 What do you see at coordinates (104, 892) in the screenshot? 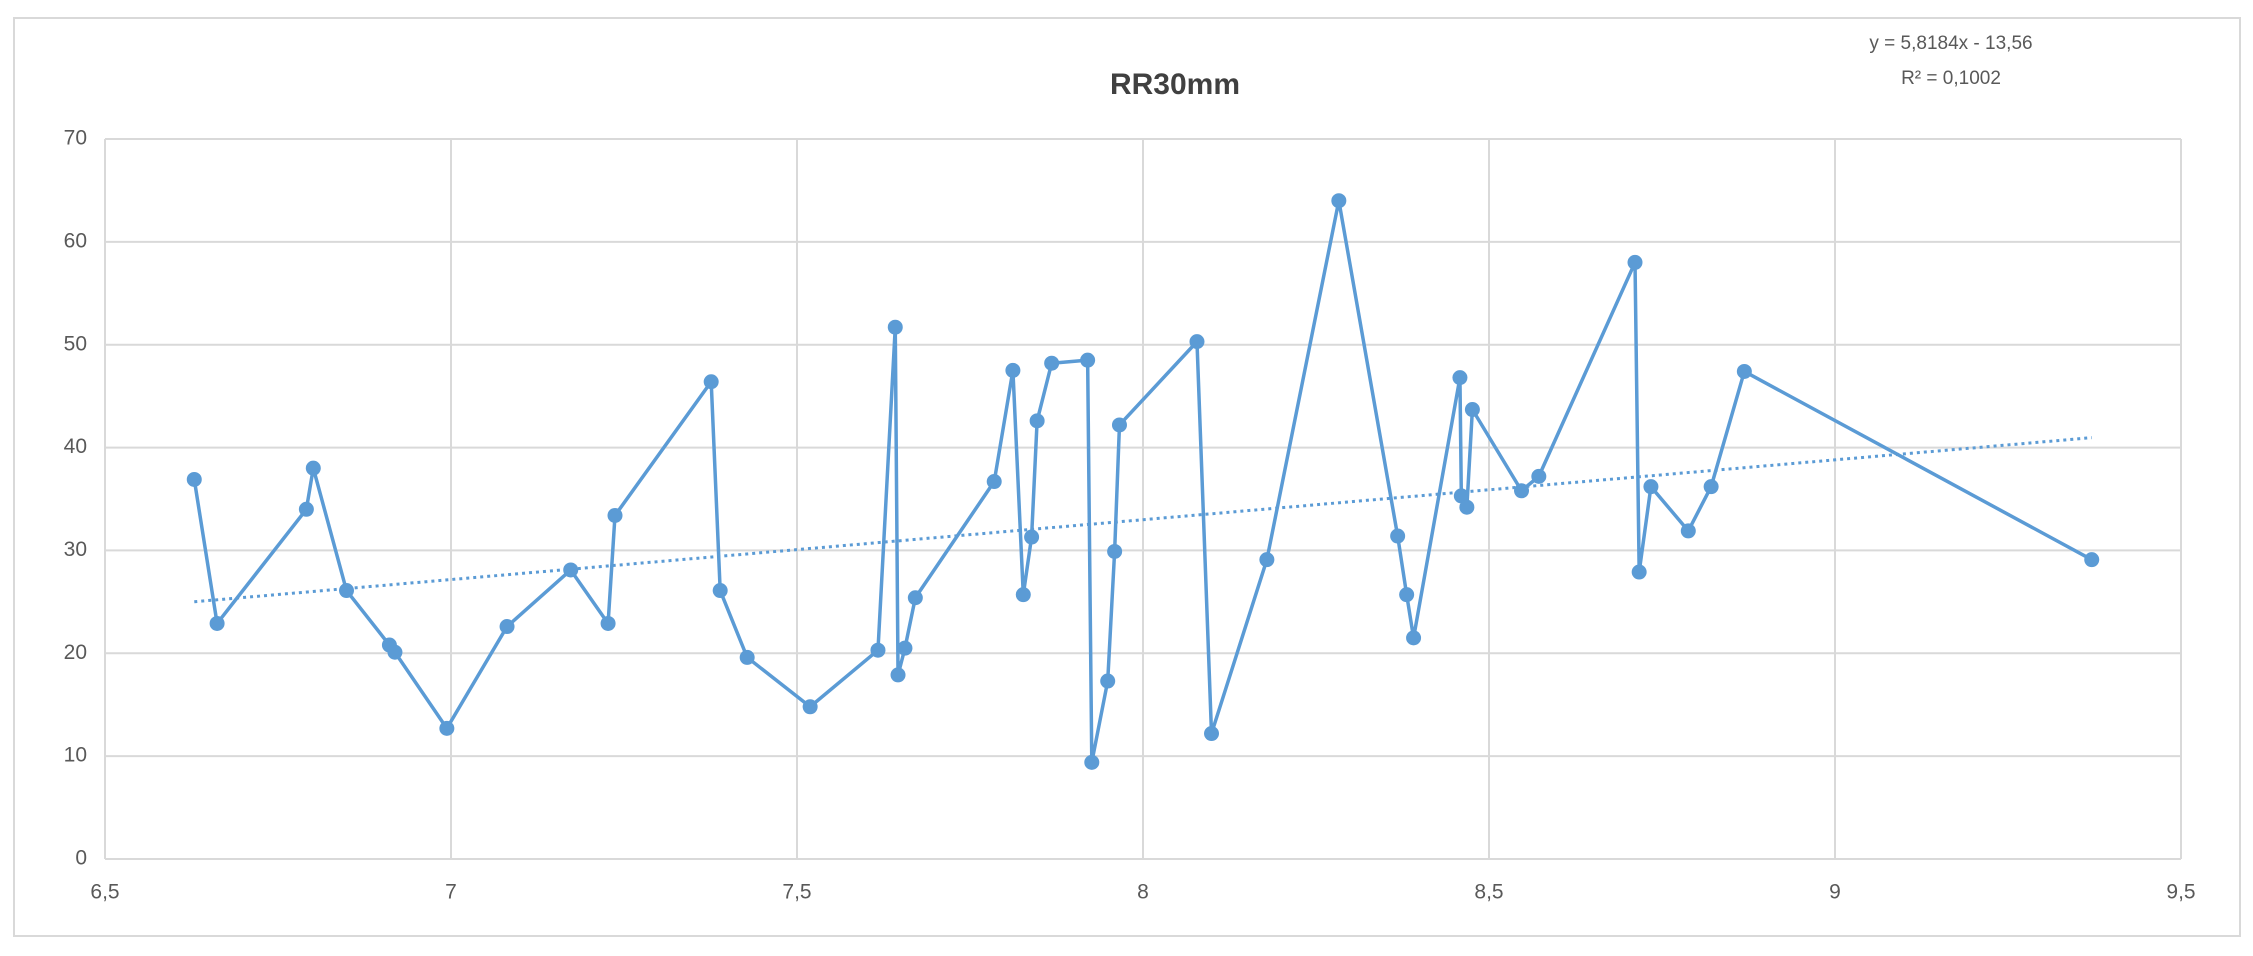
I see `x-tick-label: 6,5` at bounding box center [104, 892].